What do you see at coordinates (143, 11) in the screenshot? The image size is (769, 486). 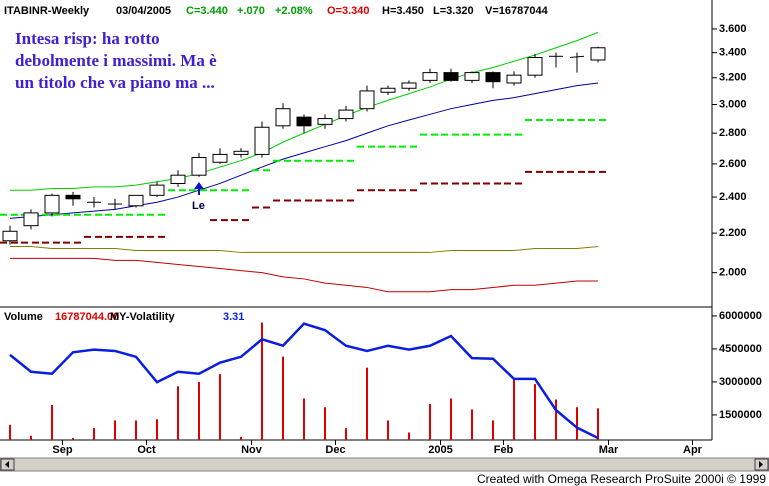 I see `header-date: 03/04/2005` at bounding box center [143, 11].